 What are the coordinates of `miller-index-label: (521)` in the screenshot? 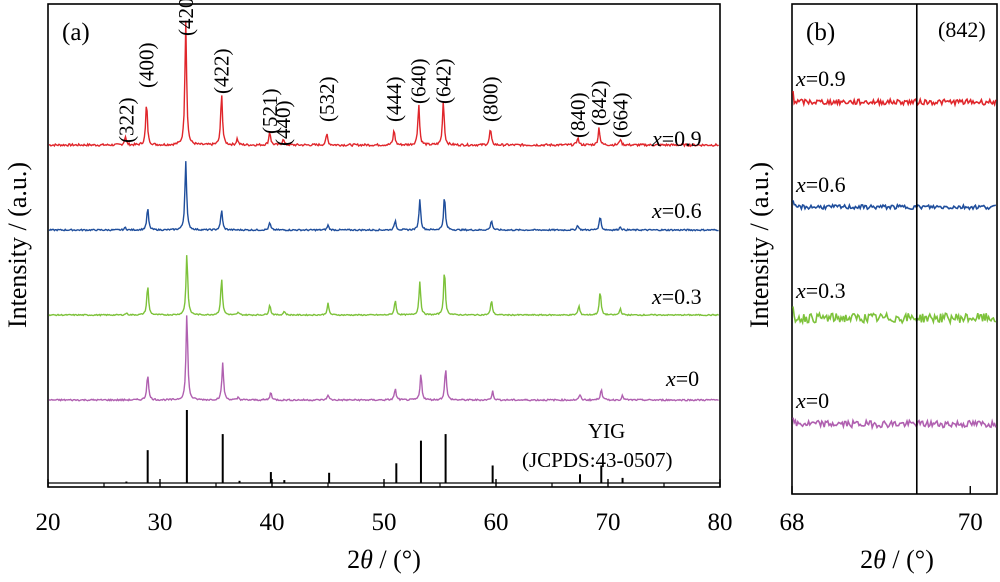 It's located at (270, 112).